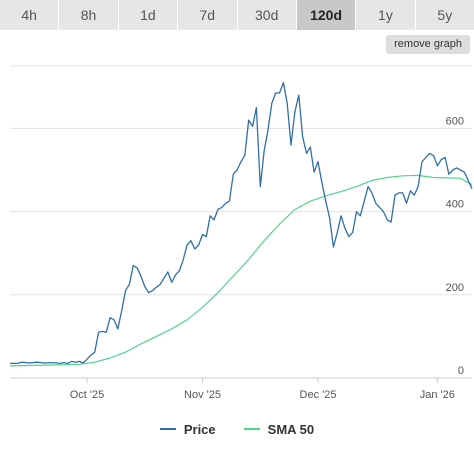 The image size is (474, 455). Describe the element at coordinates (291, 429) in the screenshot. I see `legend-label: SMA 50` at that location.